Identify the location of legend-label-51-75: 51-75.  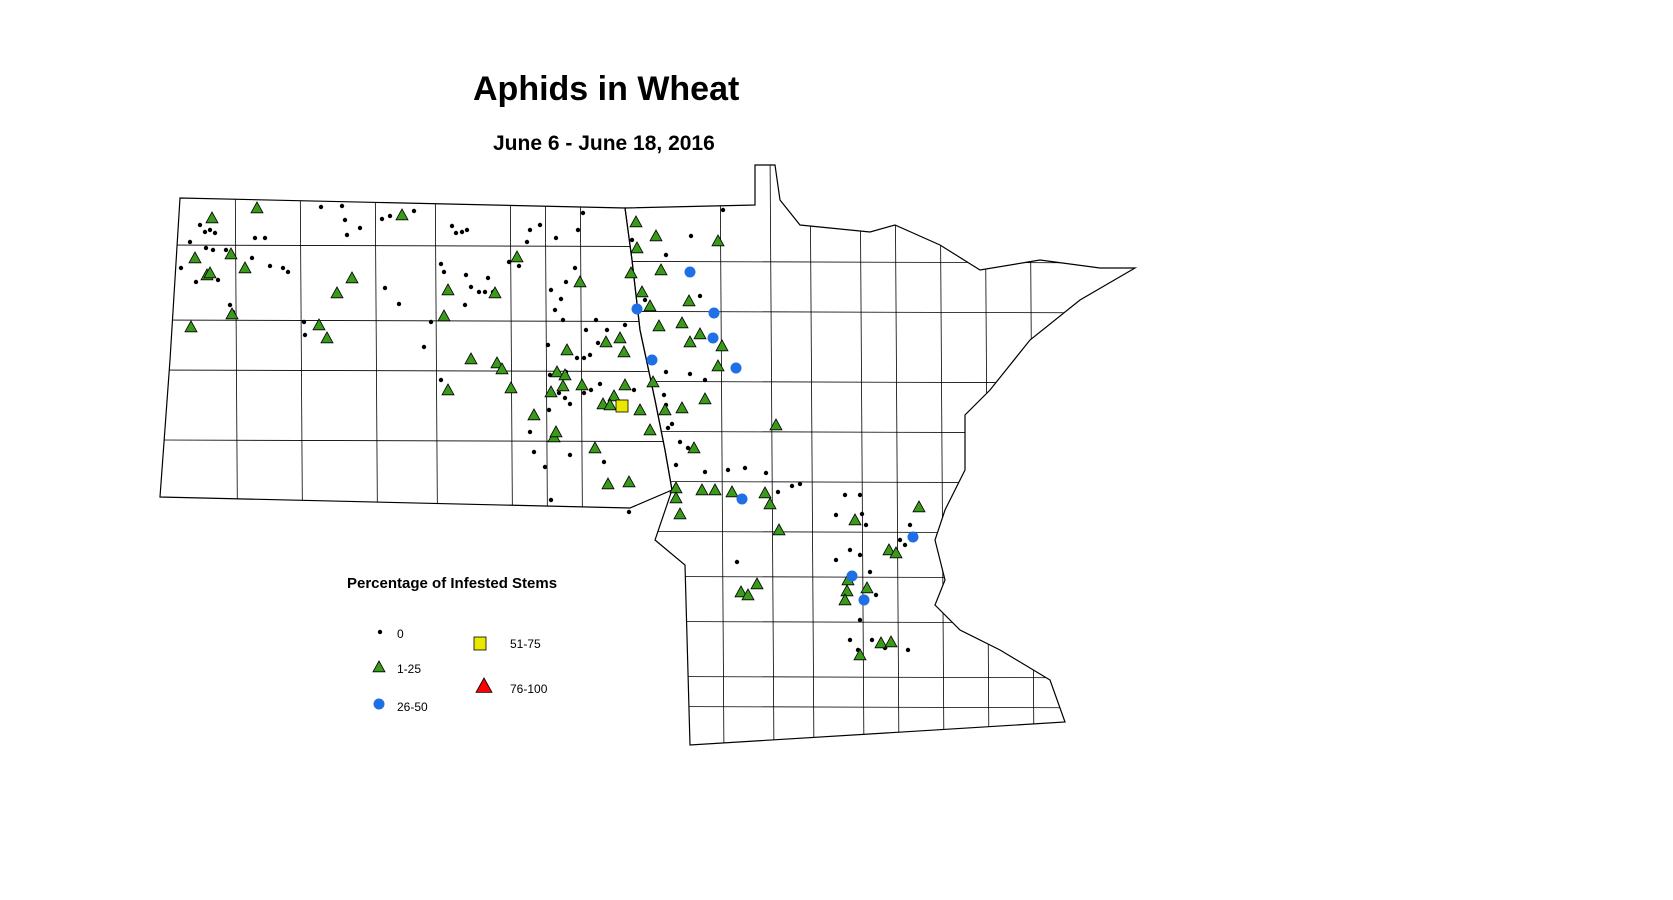
(525, 644).